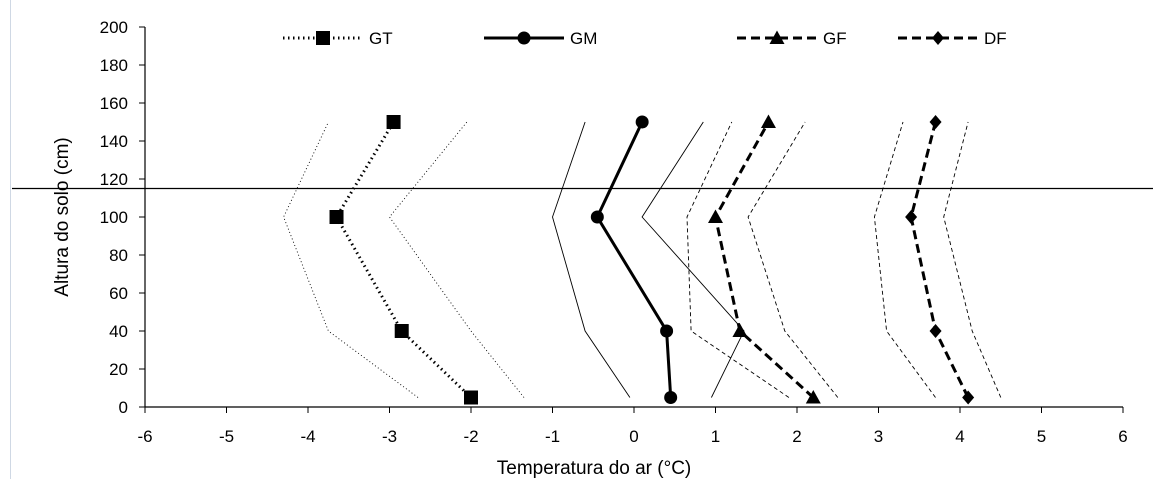 This screenshot has width=1153, height=479. Describe the element at coordinates (470, 436) in the screenshot. I see `x-tick-label: -2` at that location.